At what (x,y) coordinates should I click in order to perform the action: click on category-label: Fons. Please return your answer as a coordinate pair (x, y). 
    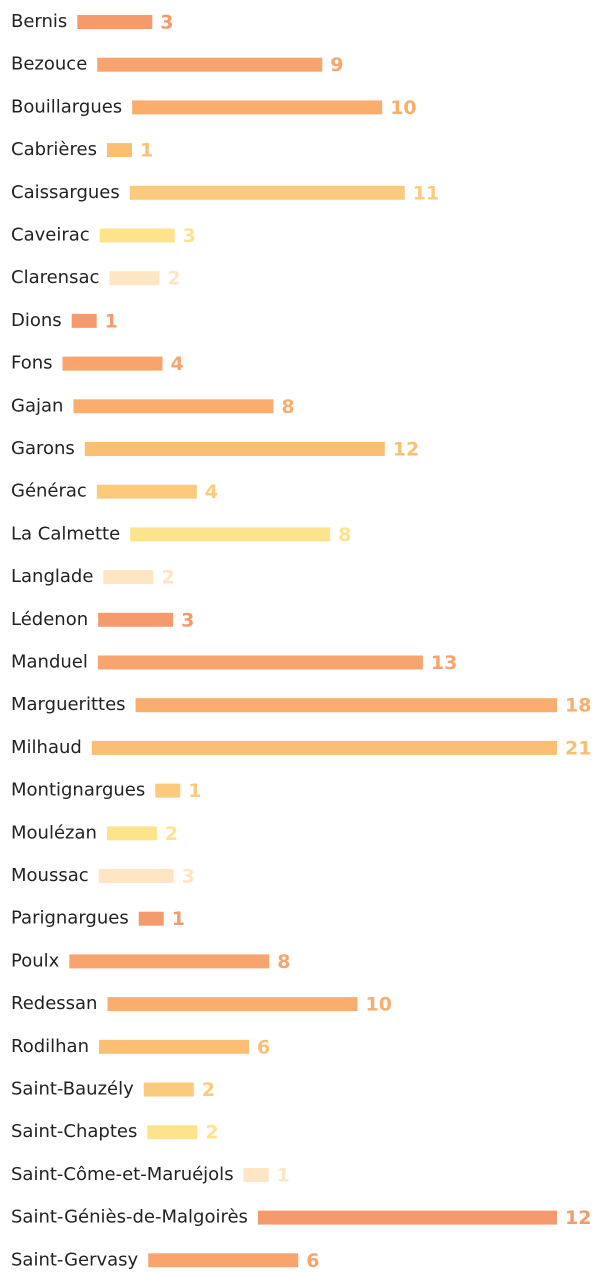
    Looking at the image, I should click on (32, 363).